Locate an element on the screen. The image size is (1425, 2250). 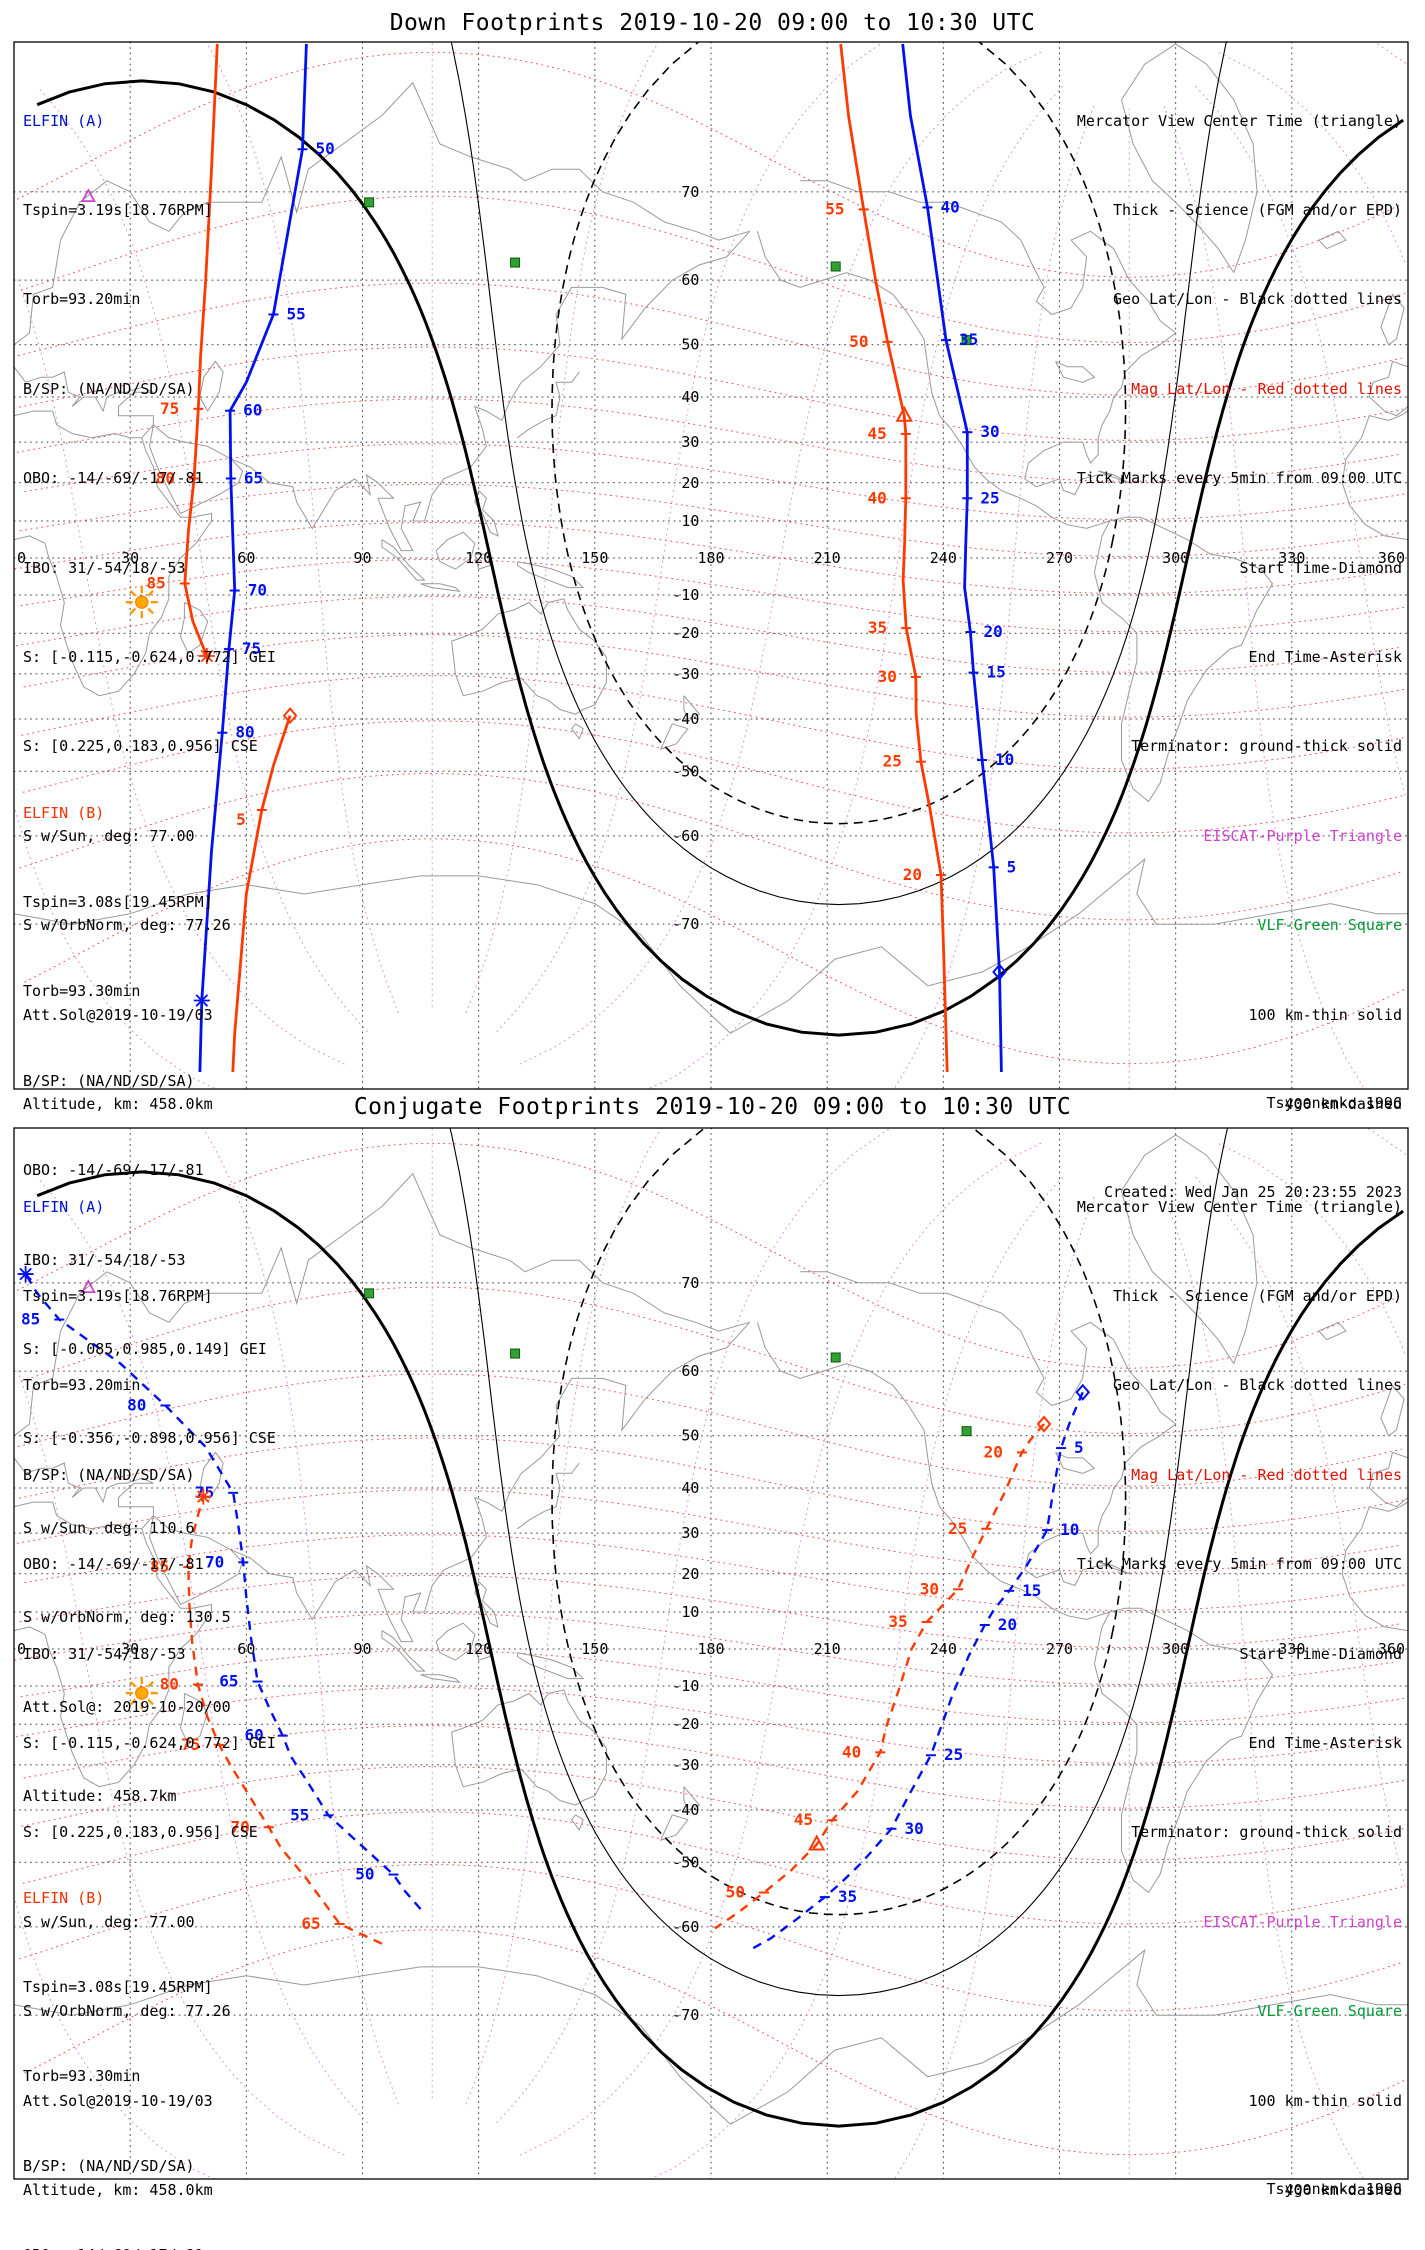
svg-text: 90 is located at coordinates (362, 1649).